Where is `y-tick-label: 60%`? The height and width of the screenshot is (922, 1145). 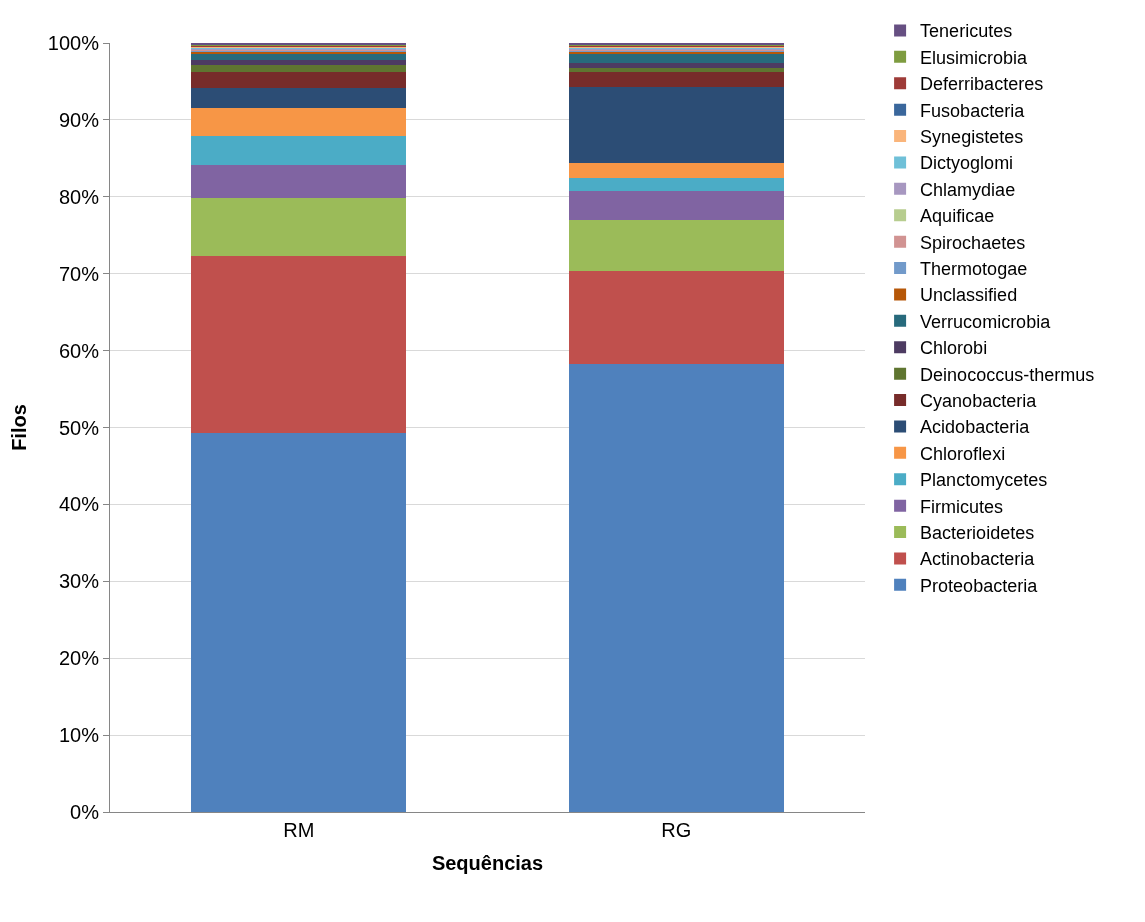
y-tick-label: 60% is located at coordinates (79, 350).